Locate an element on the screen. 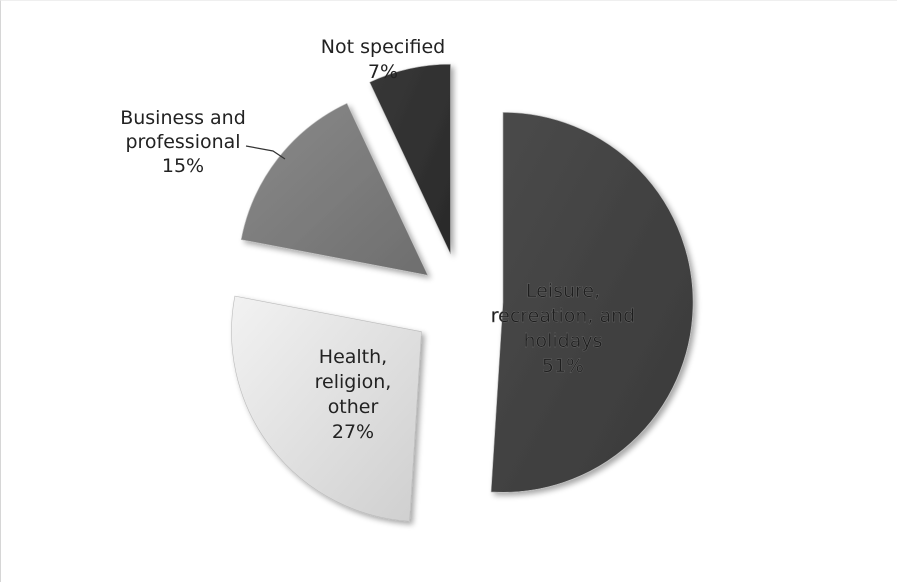  slice-label-line-1: Health, is located at coordinates (353, 357).